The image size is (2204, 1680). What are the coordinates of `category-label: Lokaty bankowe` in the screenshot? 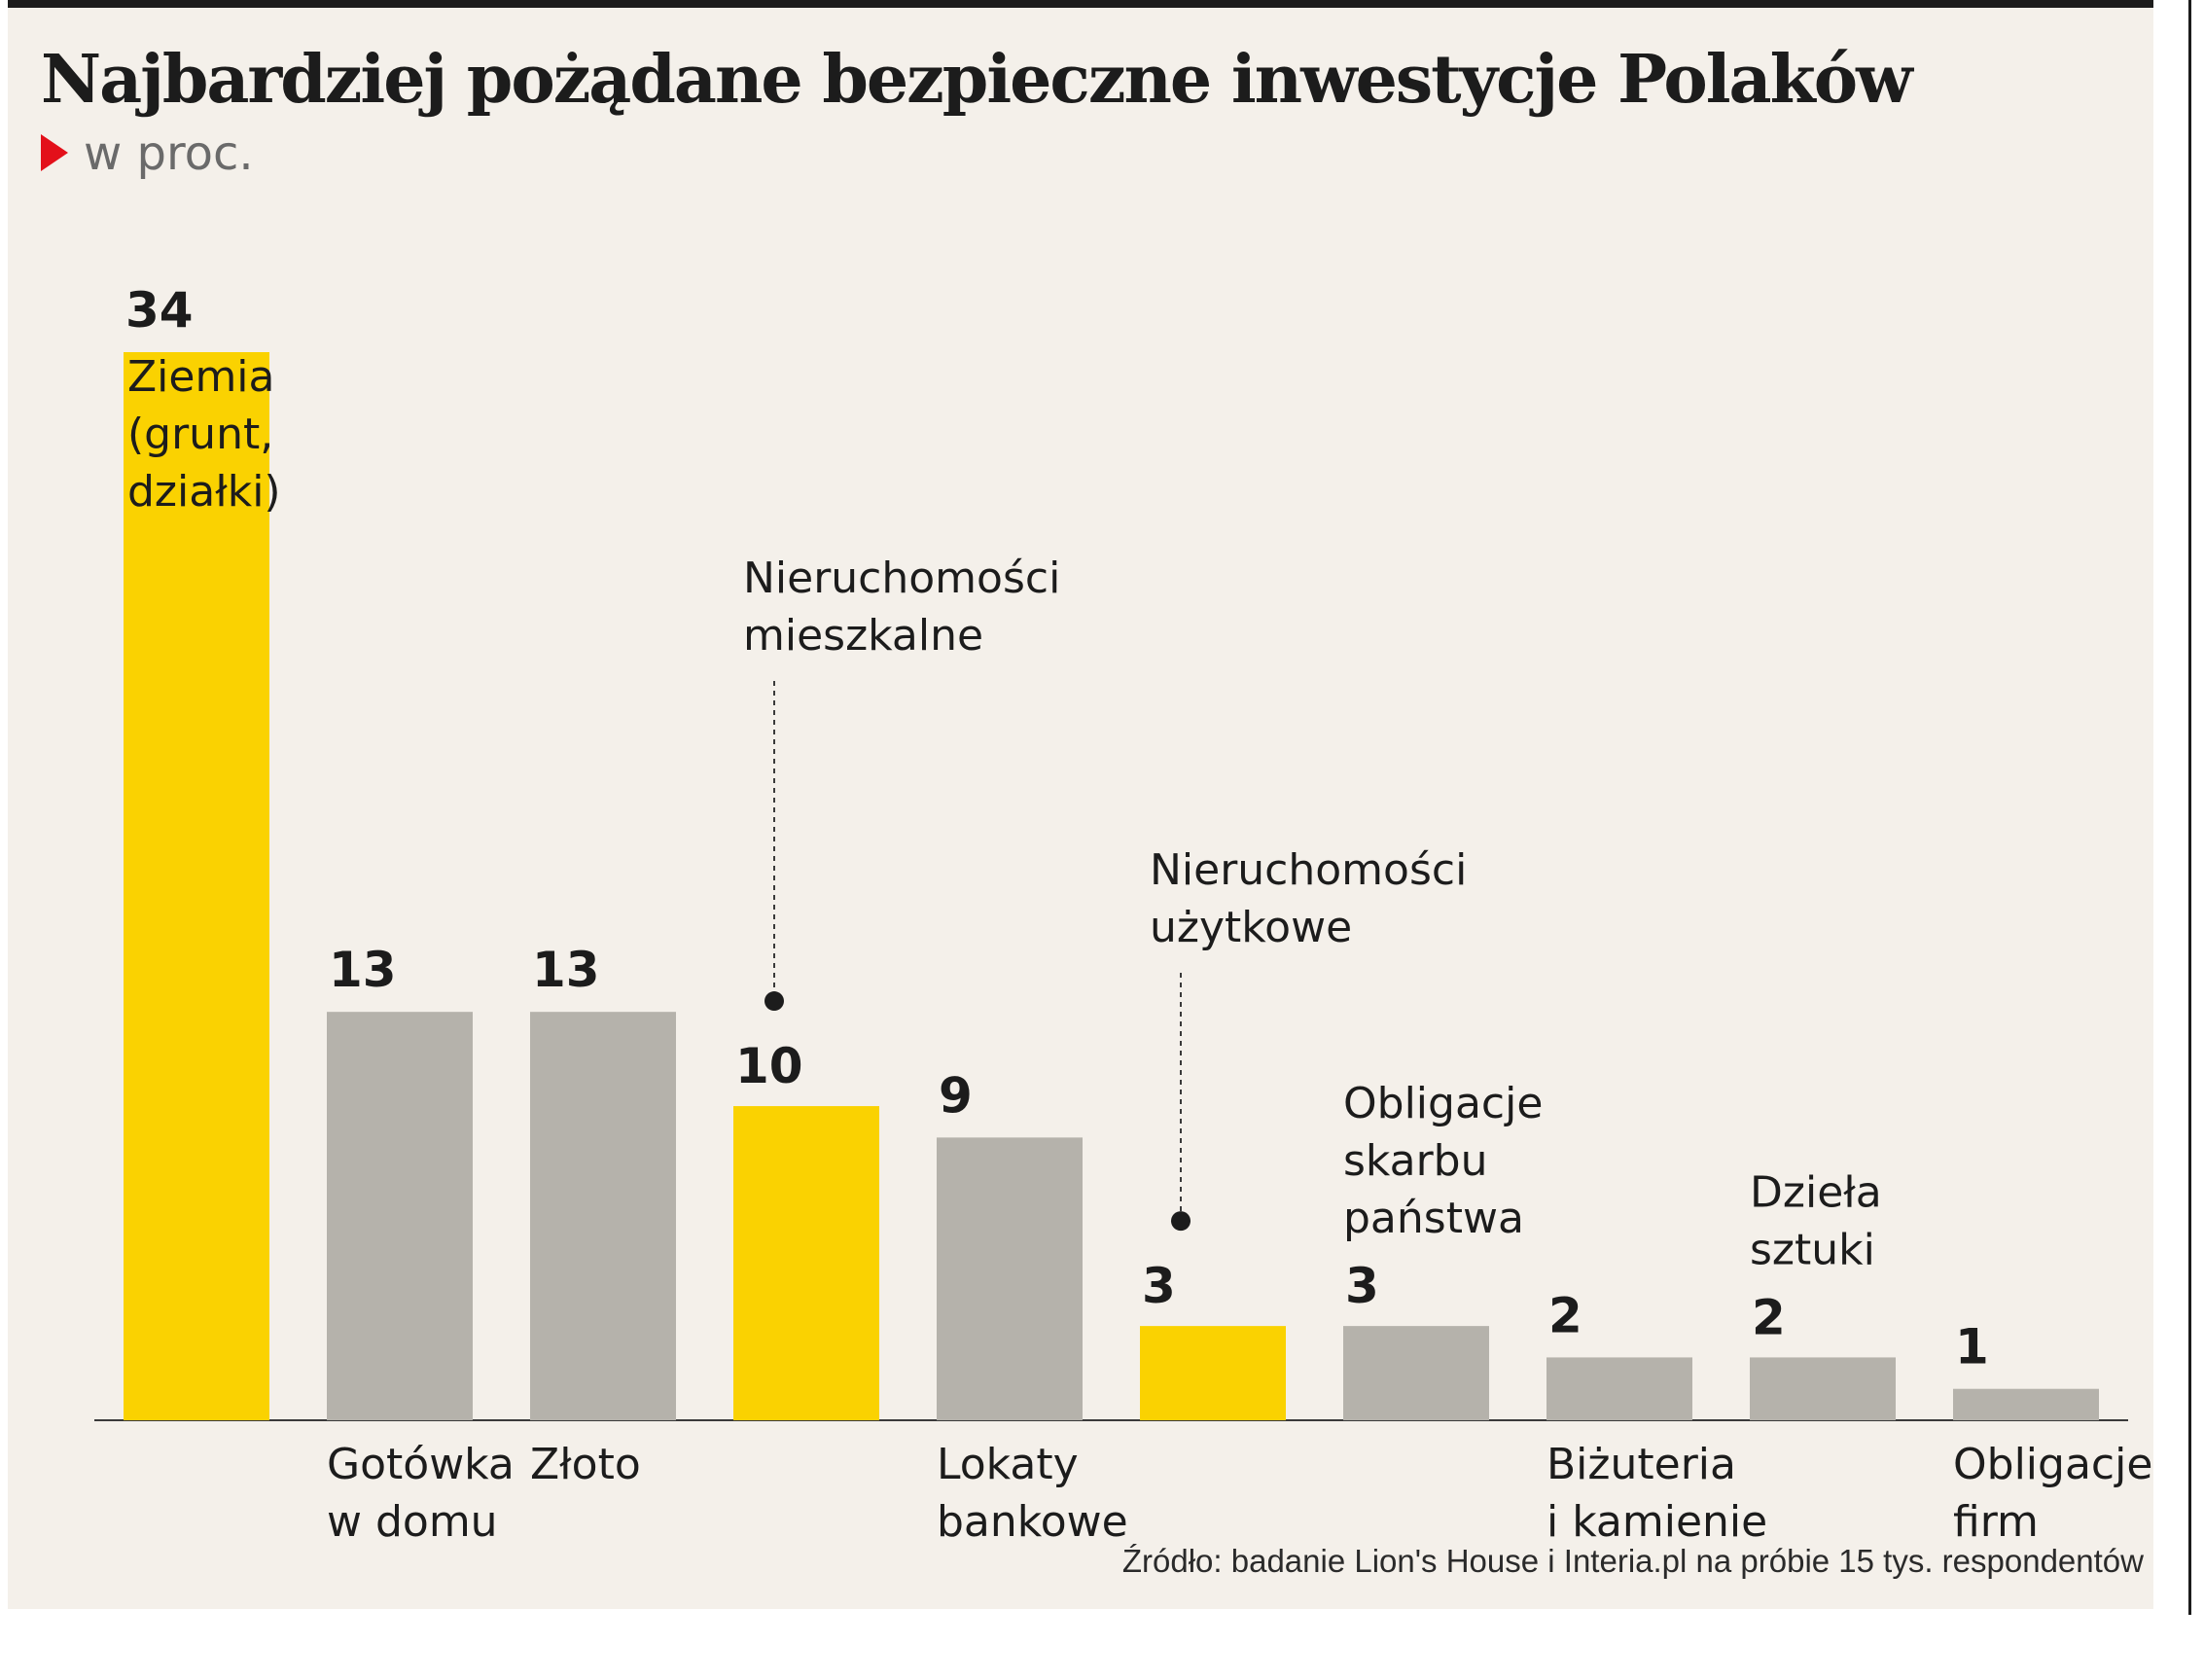 It's located at (1032, 1493).